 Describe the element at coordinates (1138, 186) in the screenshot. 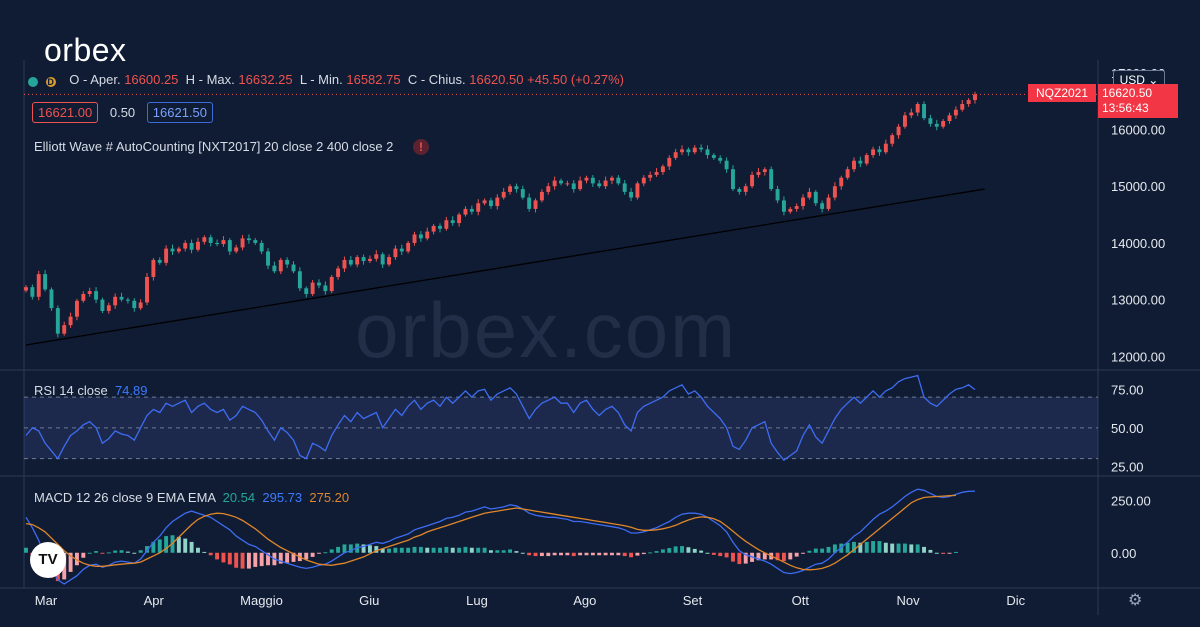

I see `price-tick-label: 15000.00` at that location.